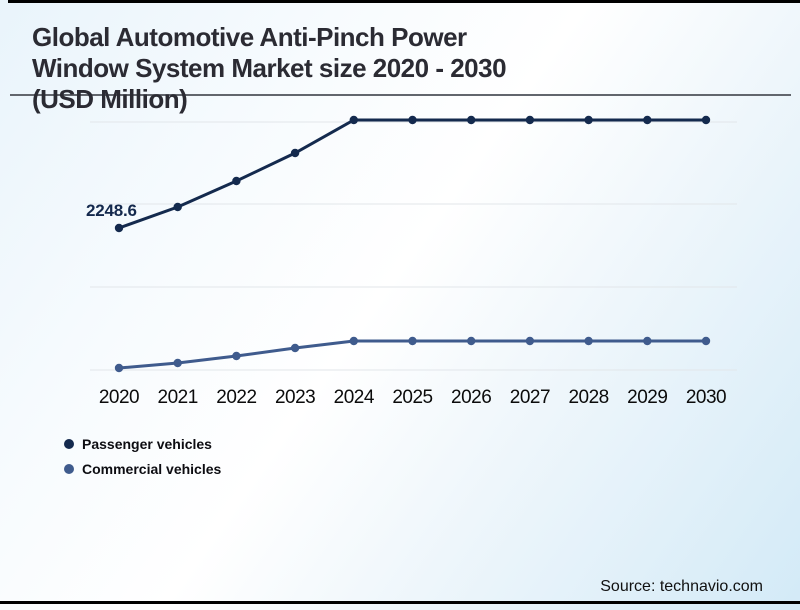 This screenshot has width=800, height=610. I want to click on legend-label: Commercial vehicles, so click(152, 469).